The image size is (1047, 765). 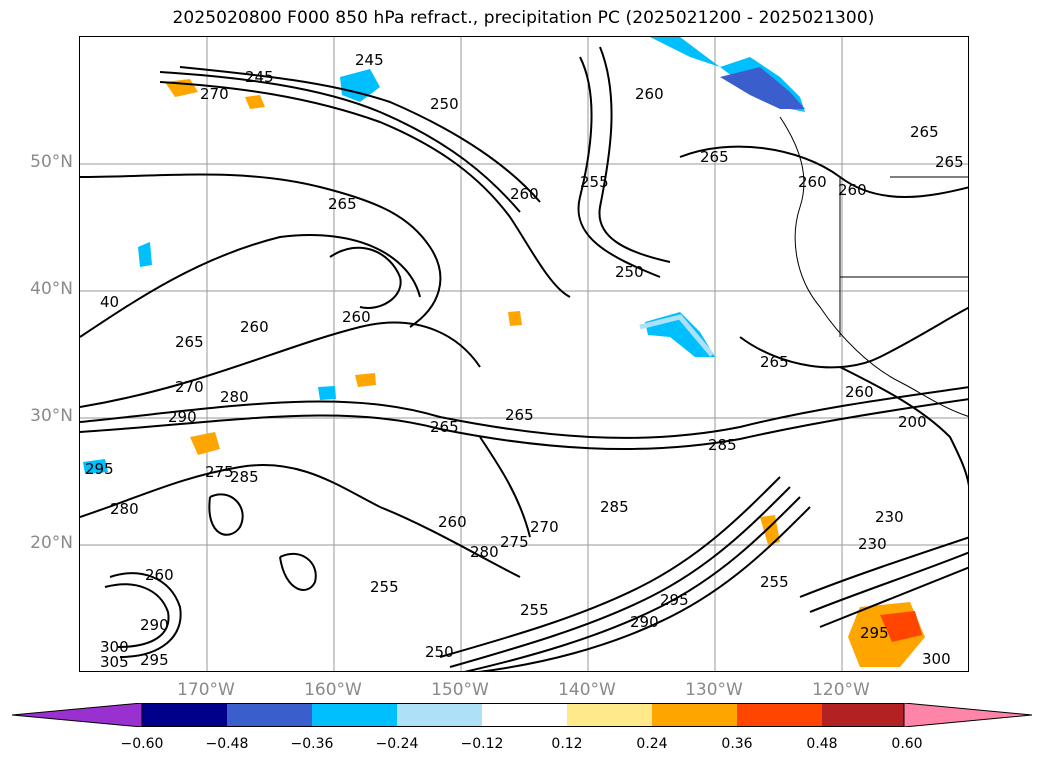 What do you see at coordinates (907, 744) in the screenshot?
I see `colorbar-tick: 0.60` at bounding box center [907, 744].